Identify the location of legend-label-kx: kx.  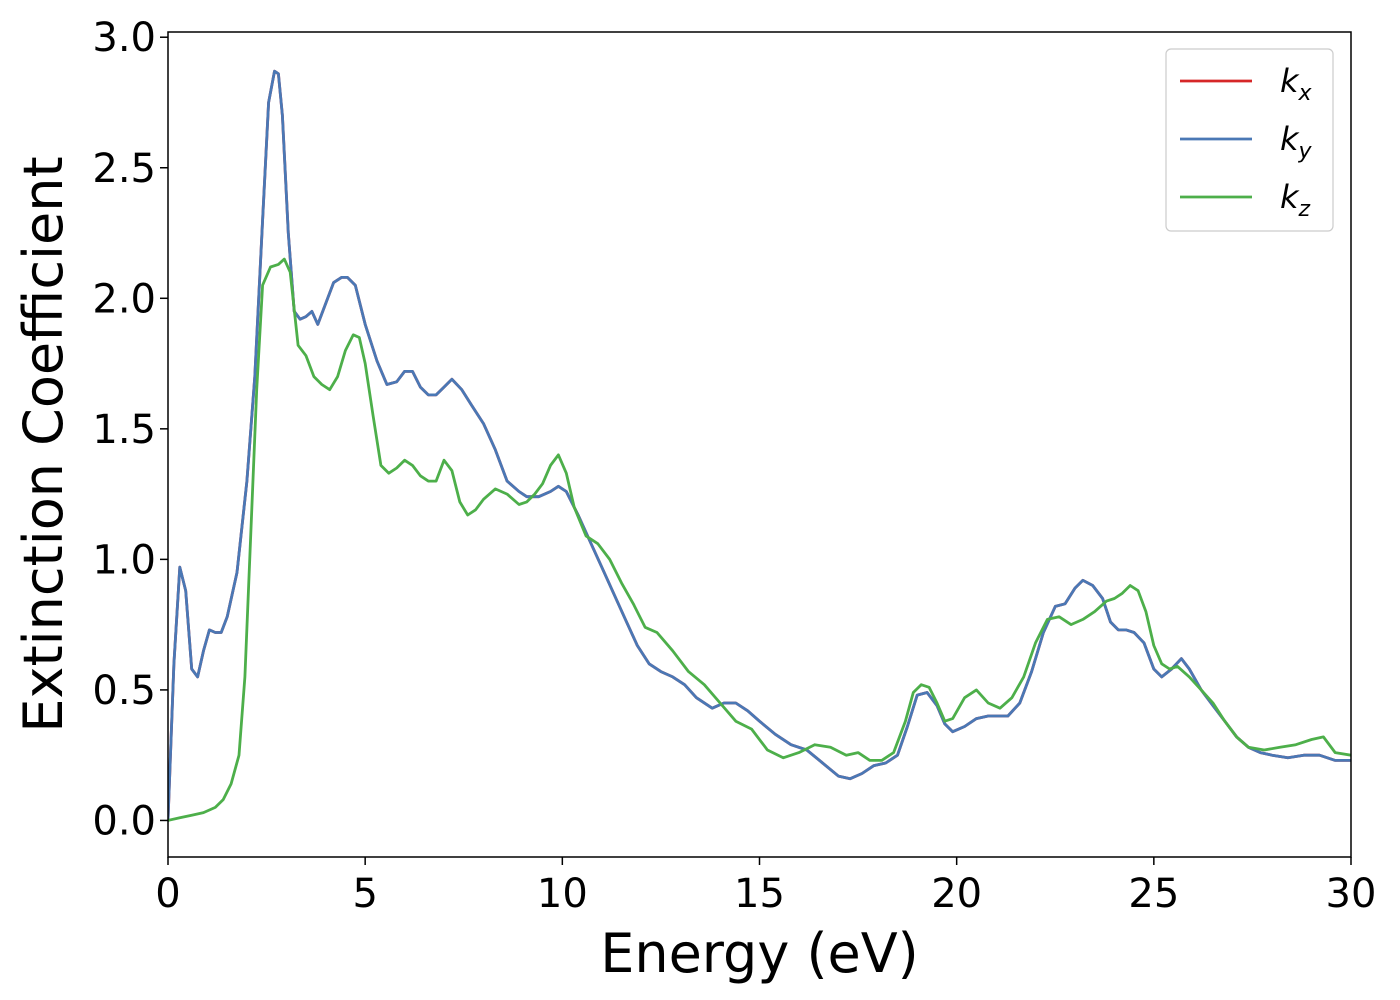
(1296, 84).